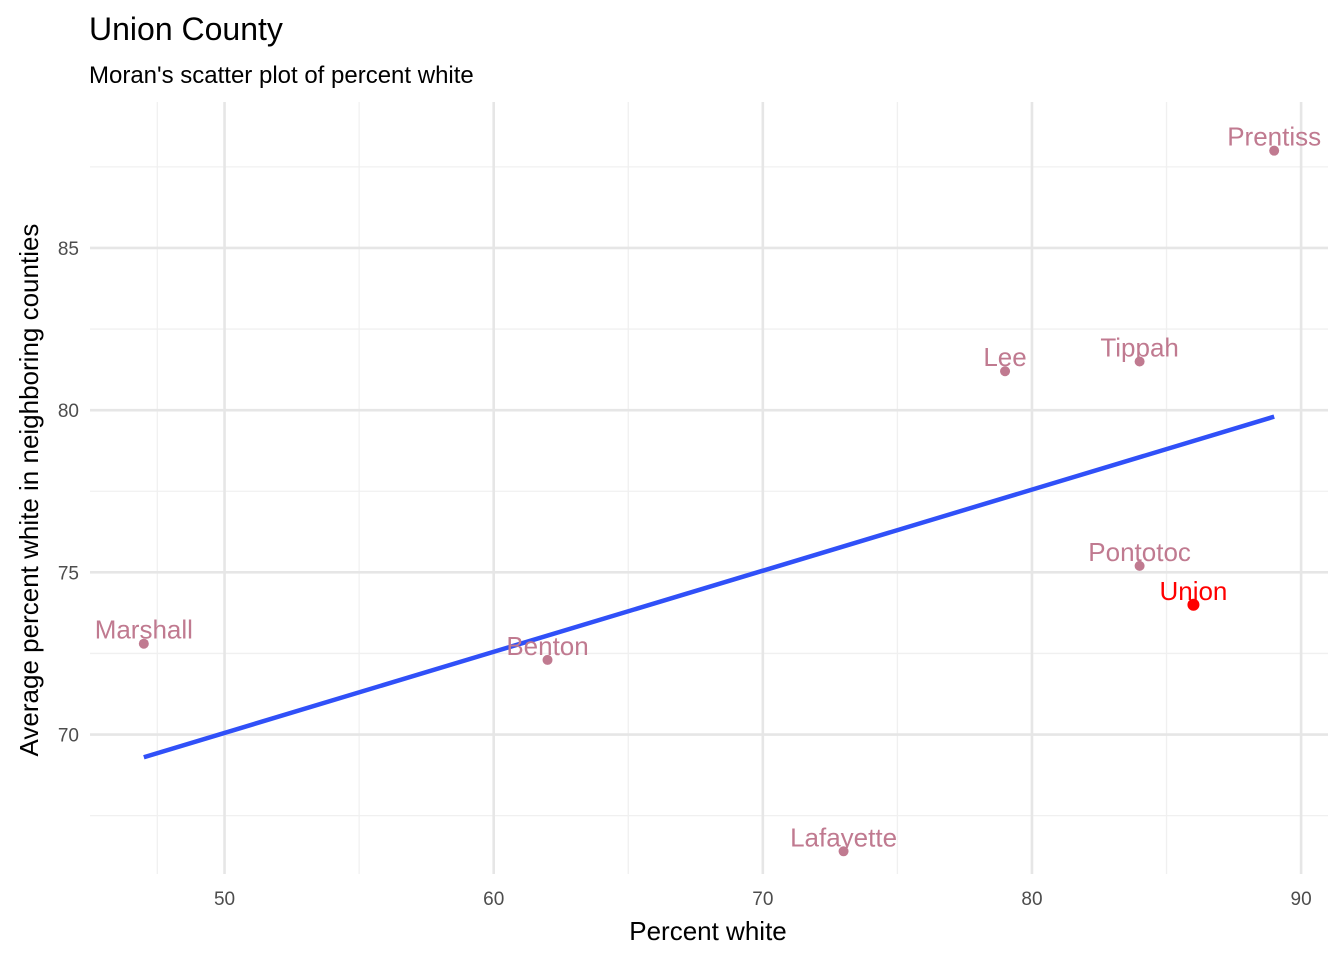 The image size is (1344, 960). Describe the element at coordinates (1004, 357) in the screenshot. I see `point-label-lee: Lee` at that location.